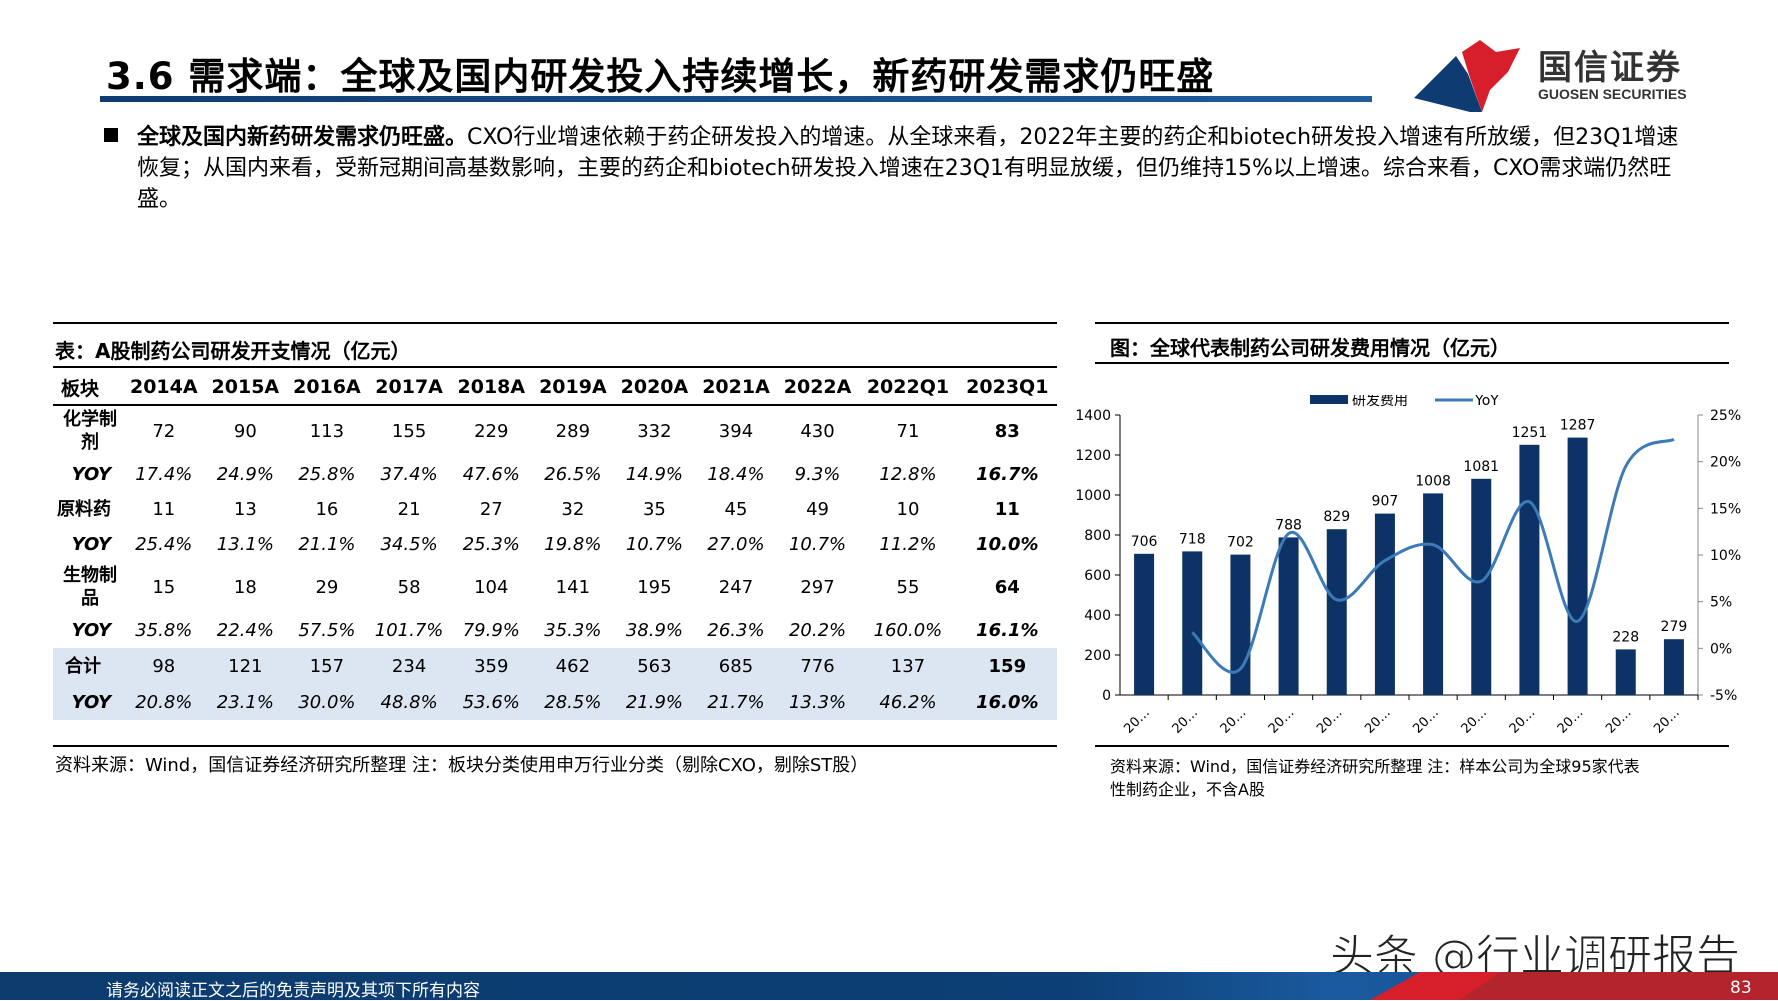  Describe the element at coordinates (908, 387) in the screenshot. I see `column-header: 2022Q1` at that location.